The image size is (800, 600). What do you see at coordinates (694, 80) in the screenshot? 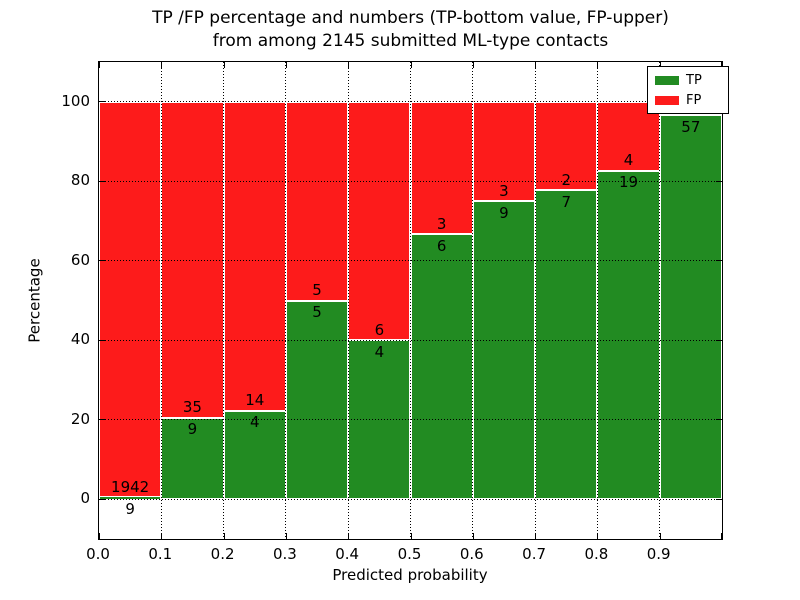
I see `legend-label-tp: TP` at bounding box center [694, 80].